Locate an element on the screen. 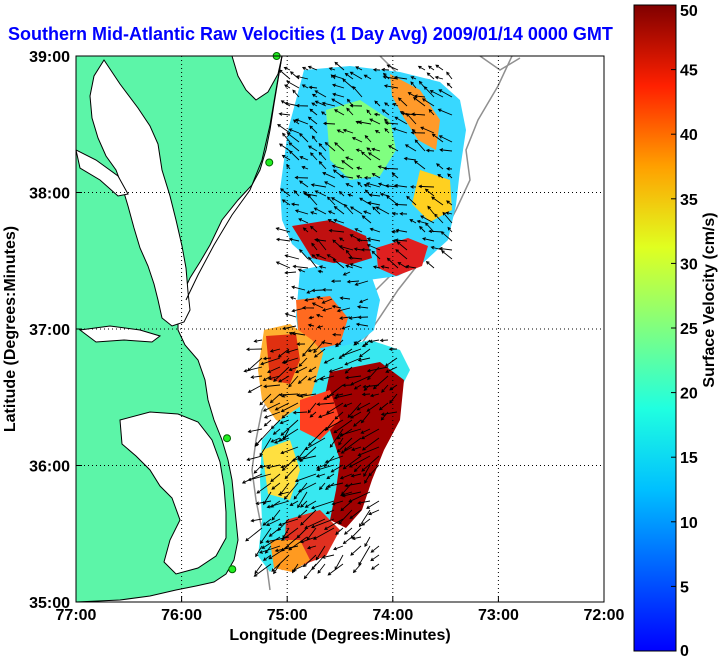  delmarva-coast is located at coordinates (234, 178).